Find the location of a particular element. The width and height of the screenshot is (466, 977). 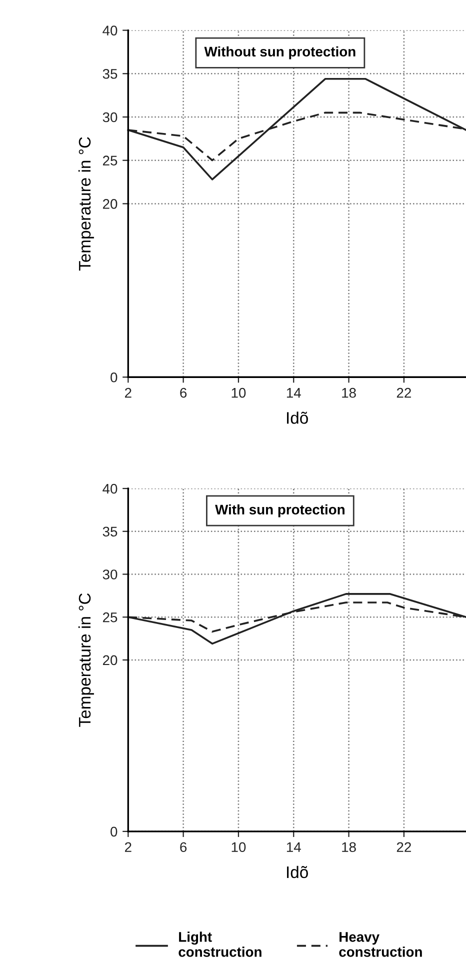

legend-label: Light construction is located at coordinates (220, 944).